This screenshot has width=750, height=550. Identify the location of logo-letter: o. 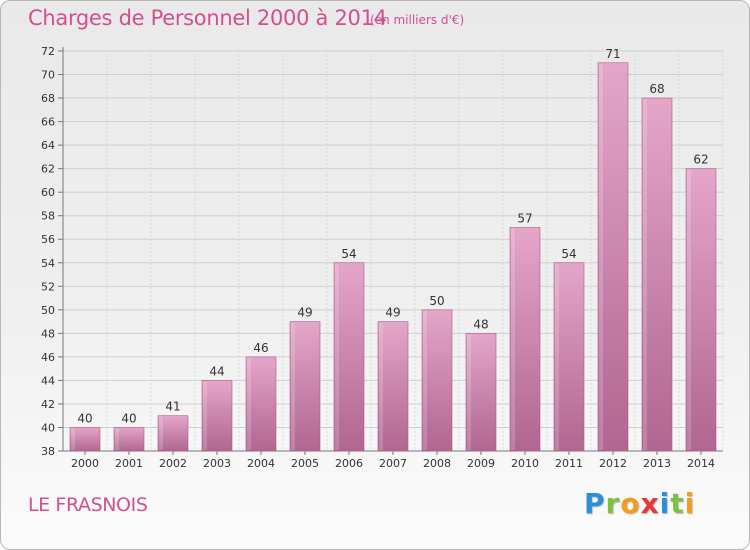
(630, 503).